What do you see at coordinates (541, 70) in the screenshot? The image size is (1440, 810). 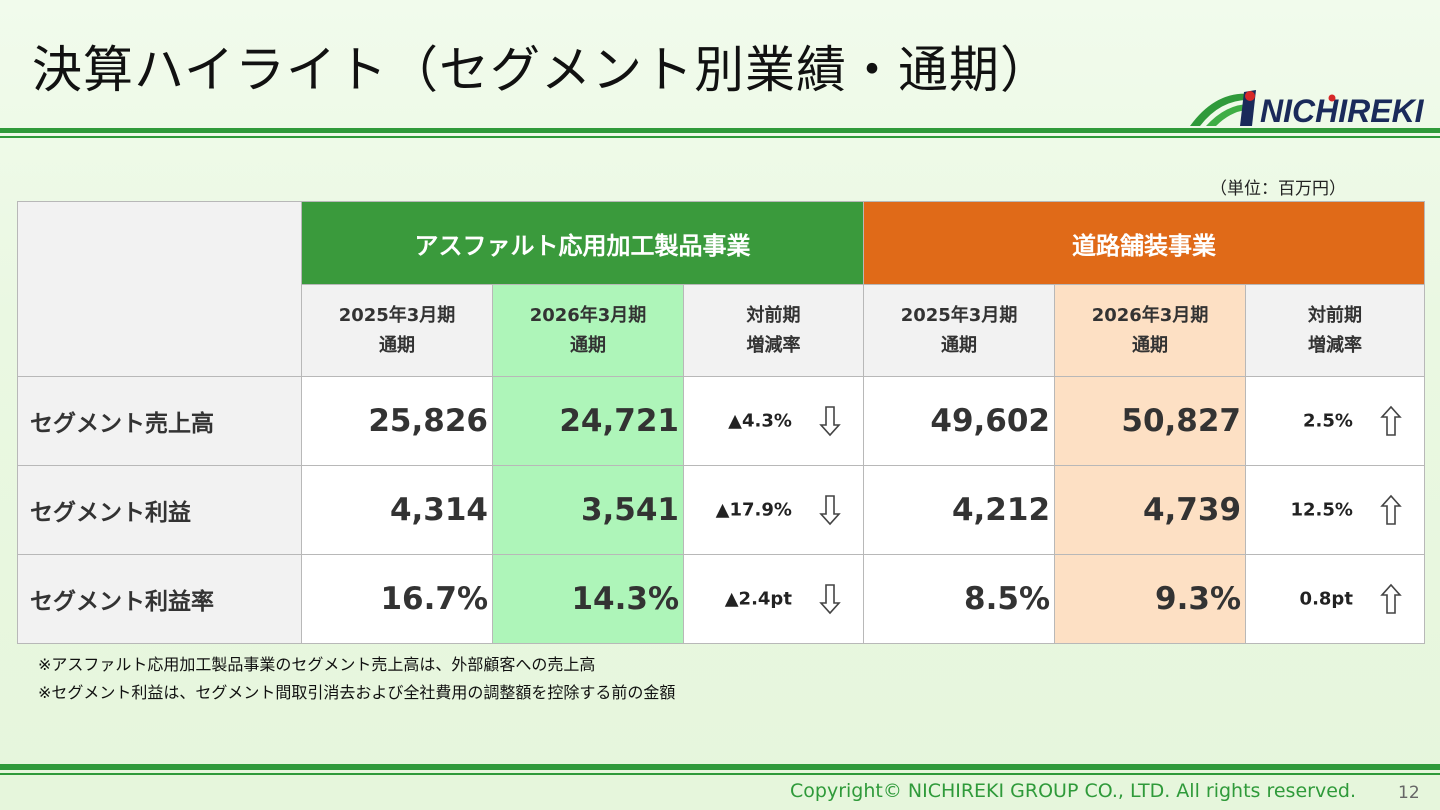 I see `page-title: 決算ハイライト（セグメント別業績・通期）` at bounding box center [541, 70].